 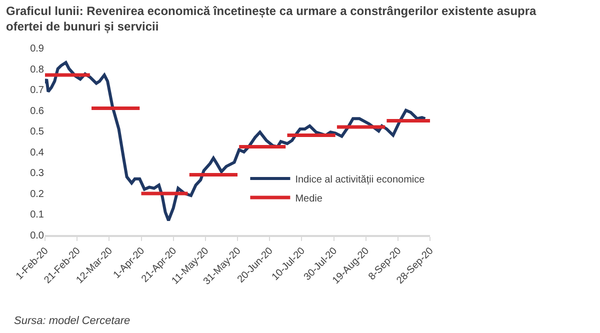 What do you see at coordinates (72, 321) in the screenshot?
I see `text: Sursa: model Cercetare` at bounding box center [72, 321].